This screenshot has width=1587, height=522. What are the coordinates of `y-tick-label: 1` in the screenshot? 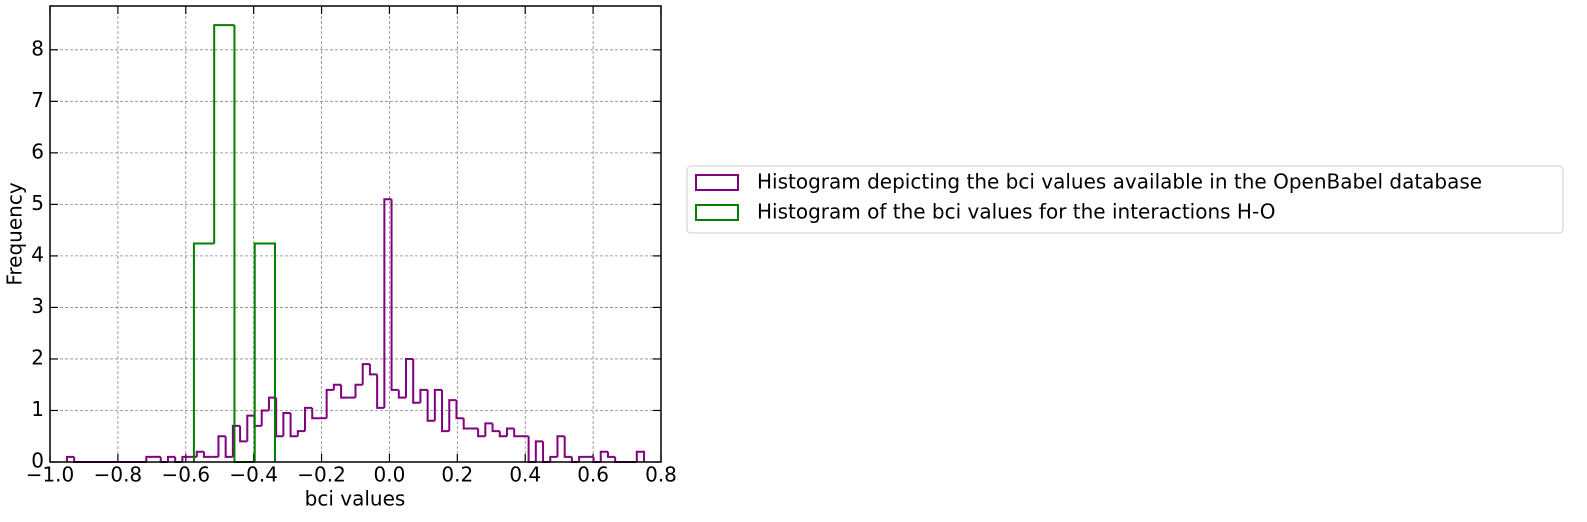 It's located at (37, 409).